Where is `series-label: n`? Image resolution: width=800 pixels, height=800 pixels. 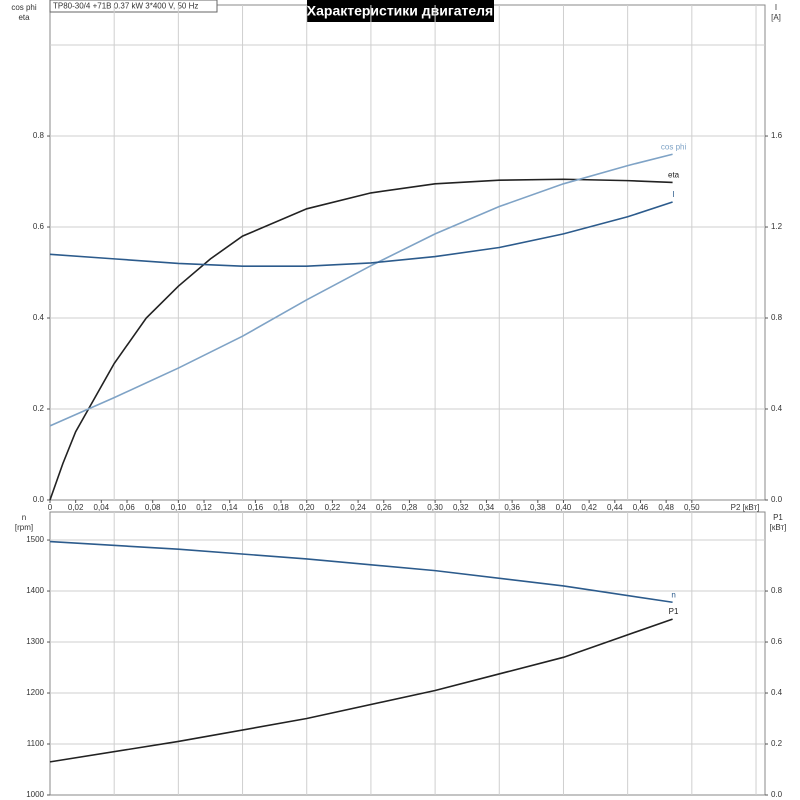
series-label: n is located at coordinates (673, 594).